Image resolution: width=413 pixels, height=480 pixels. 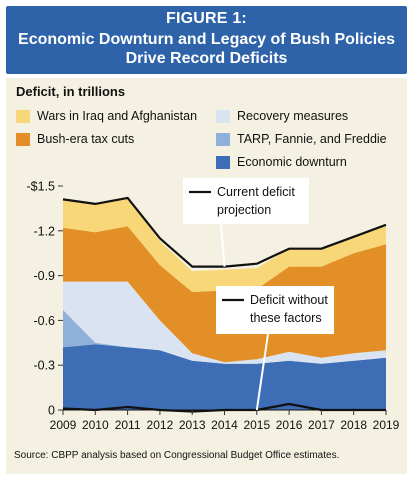 I want to click on x-tick-label: 2010, so click(x=95, y=425).